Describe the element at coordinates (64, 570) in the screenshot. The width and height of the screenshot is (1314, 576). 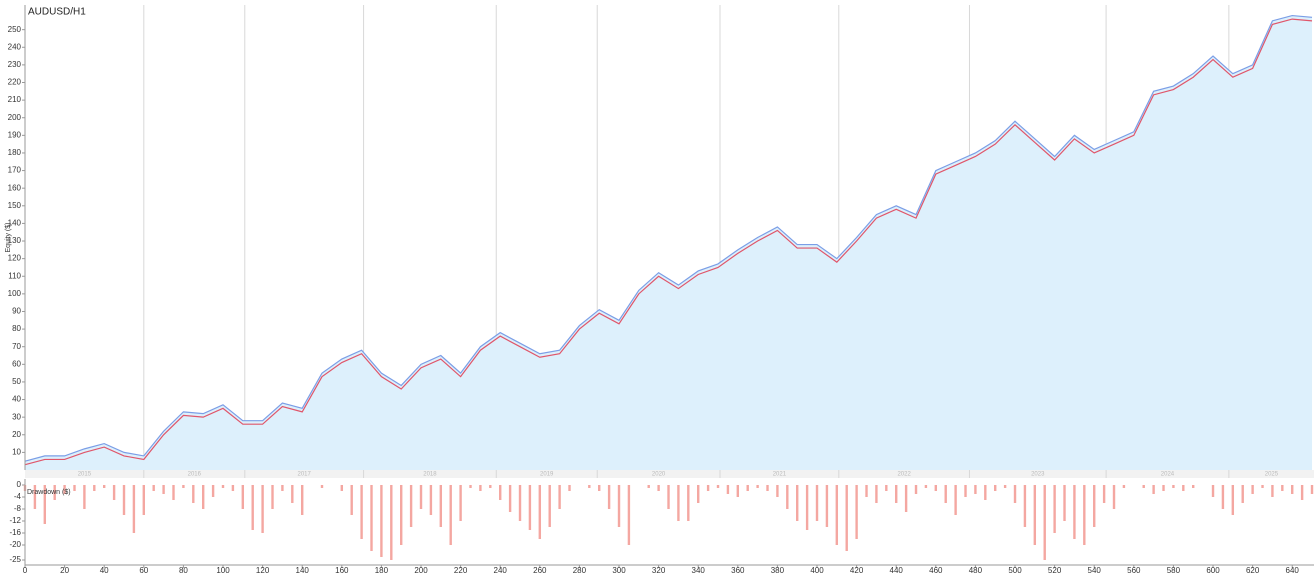
I see `x-tick-label: 20` at that location.